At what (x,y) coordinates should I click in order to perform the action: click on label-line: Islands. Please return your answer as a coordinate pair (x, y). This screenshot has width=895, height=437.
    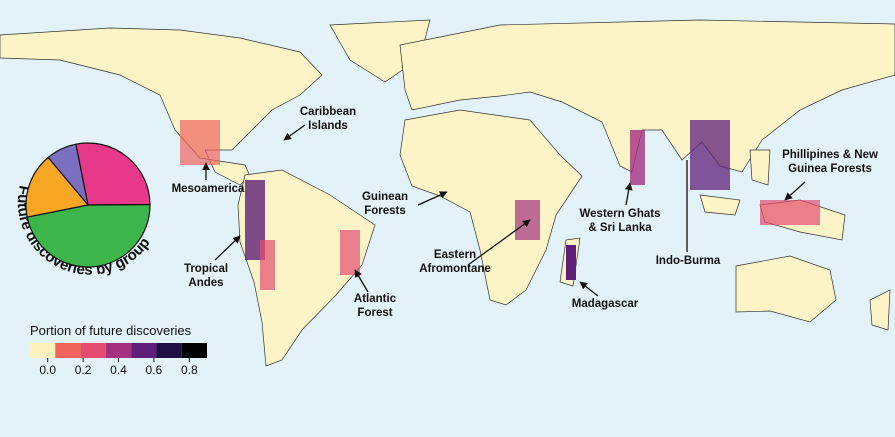
    Looking at the image, I should click on (328, 126).